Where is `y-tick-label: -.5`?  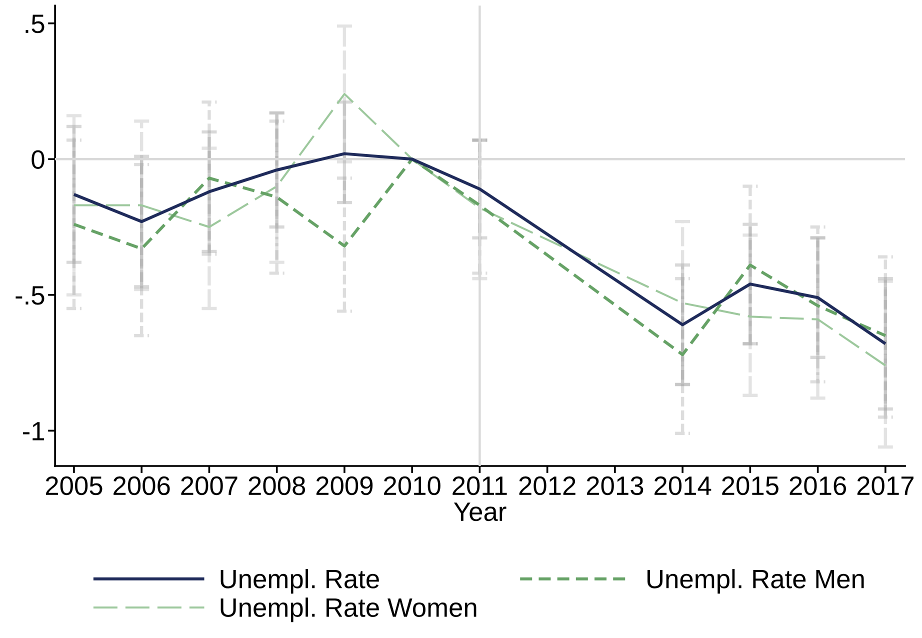
y-tick-label: -.5 is located at coordinates (30, 295).